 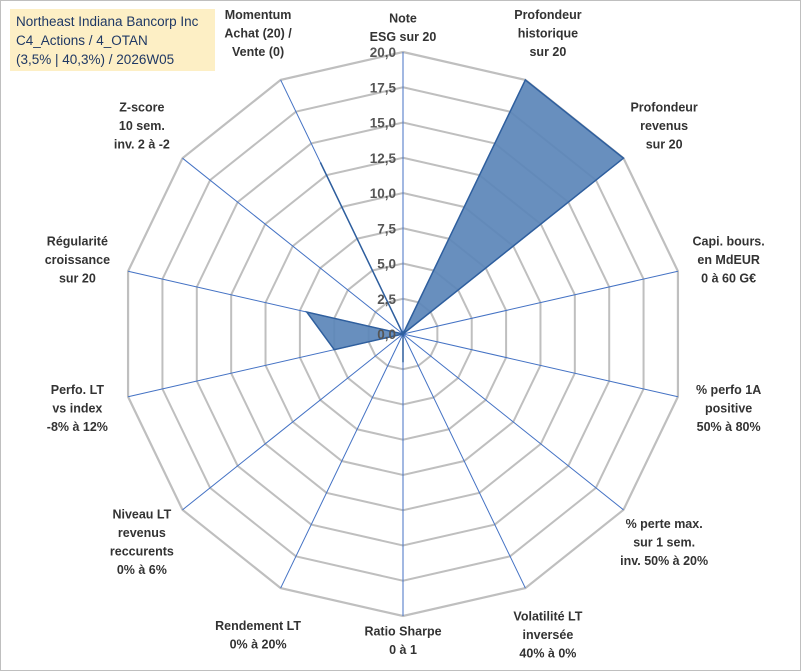 I want to click on axis-label-line: -8% à 12%, so click(x=77, y=427).